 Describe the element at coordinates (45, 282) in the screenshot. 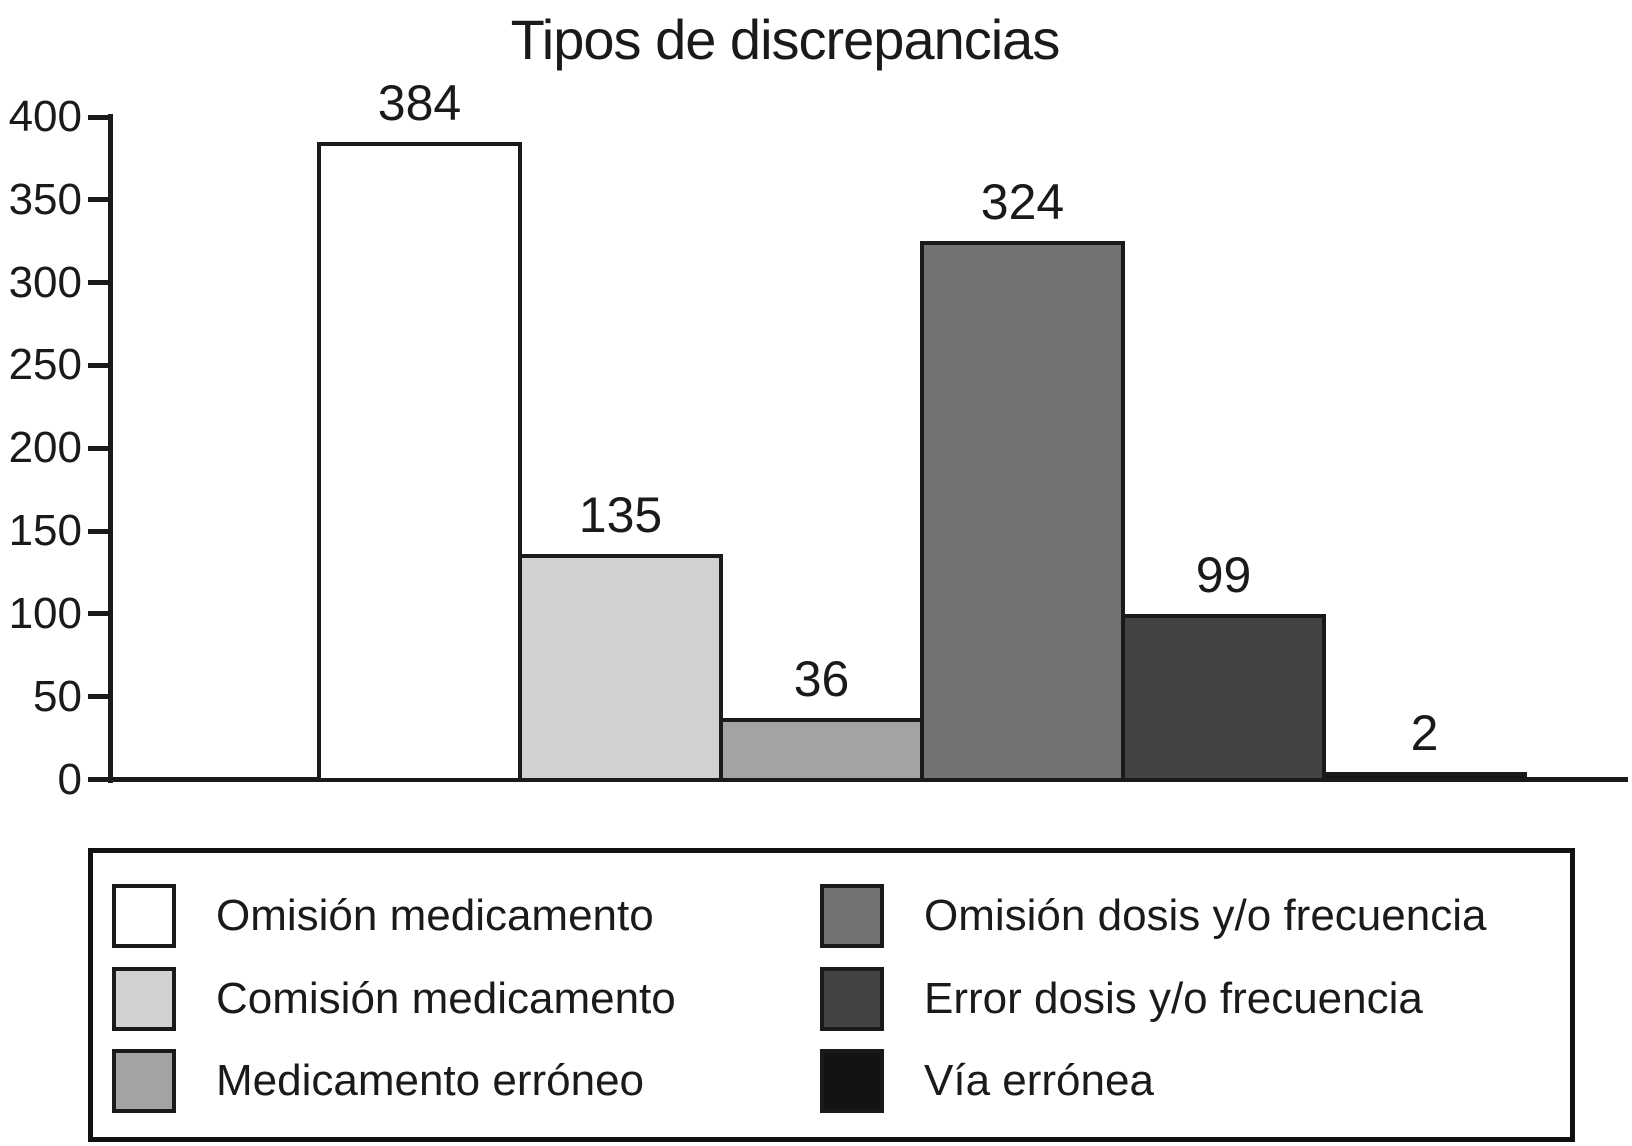

I see `y-tick-label: 300` at that location.